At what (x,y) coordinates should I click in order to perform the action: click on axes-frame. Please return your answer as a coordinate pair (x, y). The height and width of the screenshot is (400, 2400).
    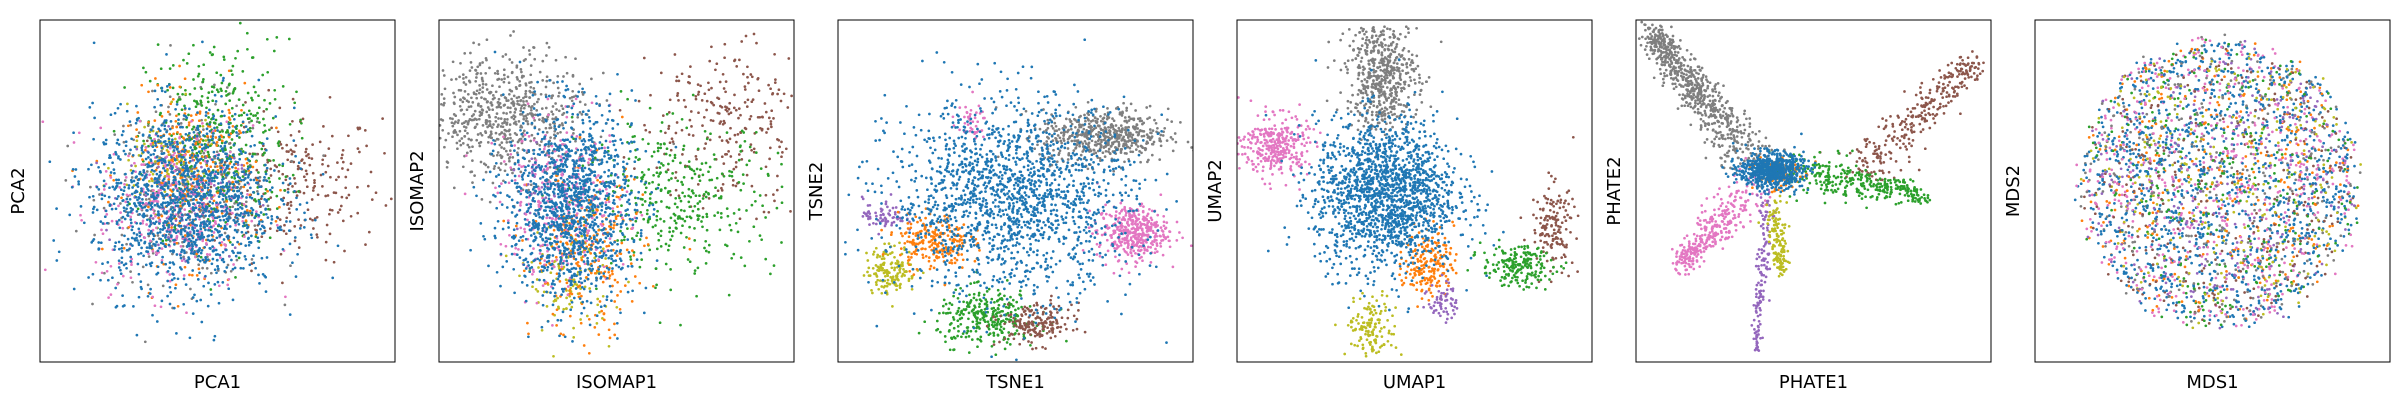
    Looking at the image, I should click on (217, 191).